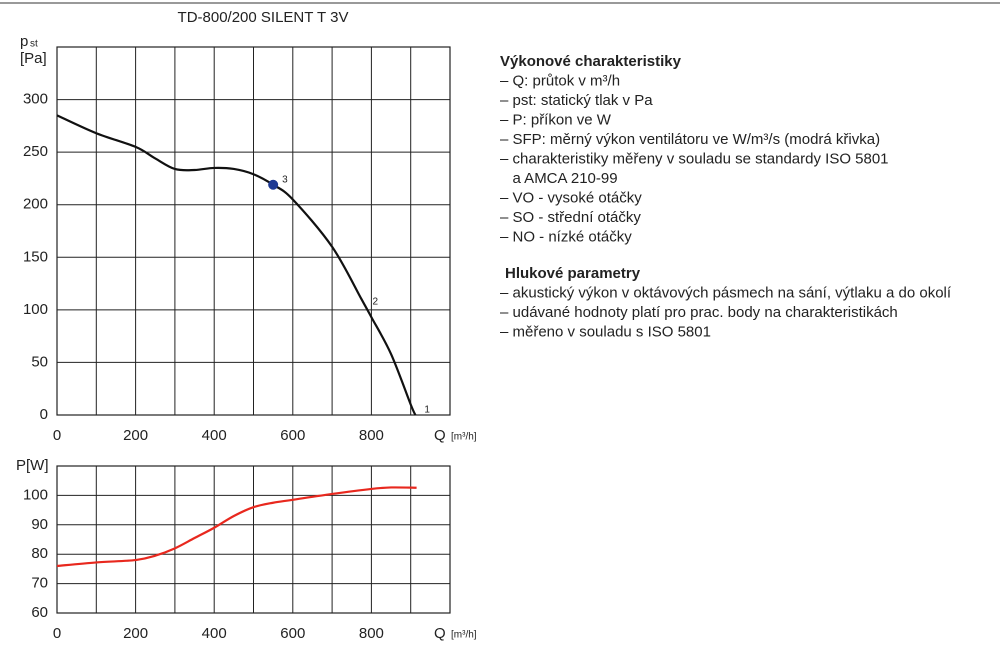 Image resolution: width=1000 pixels, height=660 pixels. I want to click on y-tick-label: 70, so click(39, 583).